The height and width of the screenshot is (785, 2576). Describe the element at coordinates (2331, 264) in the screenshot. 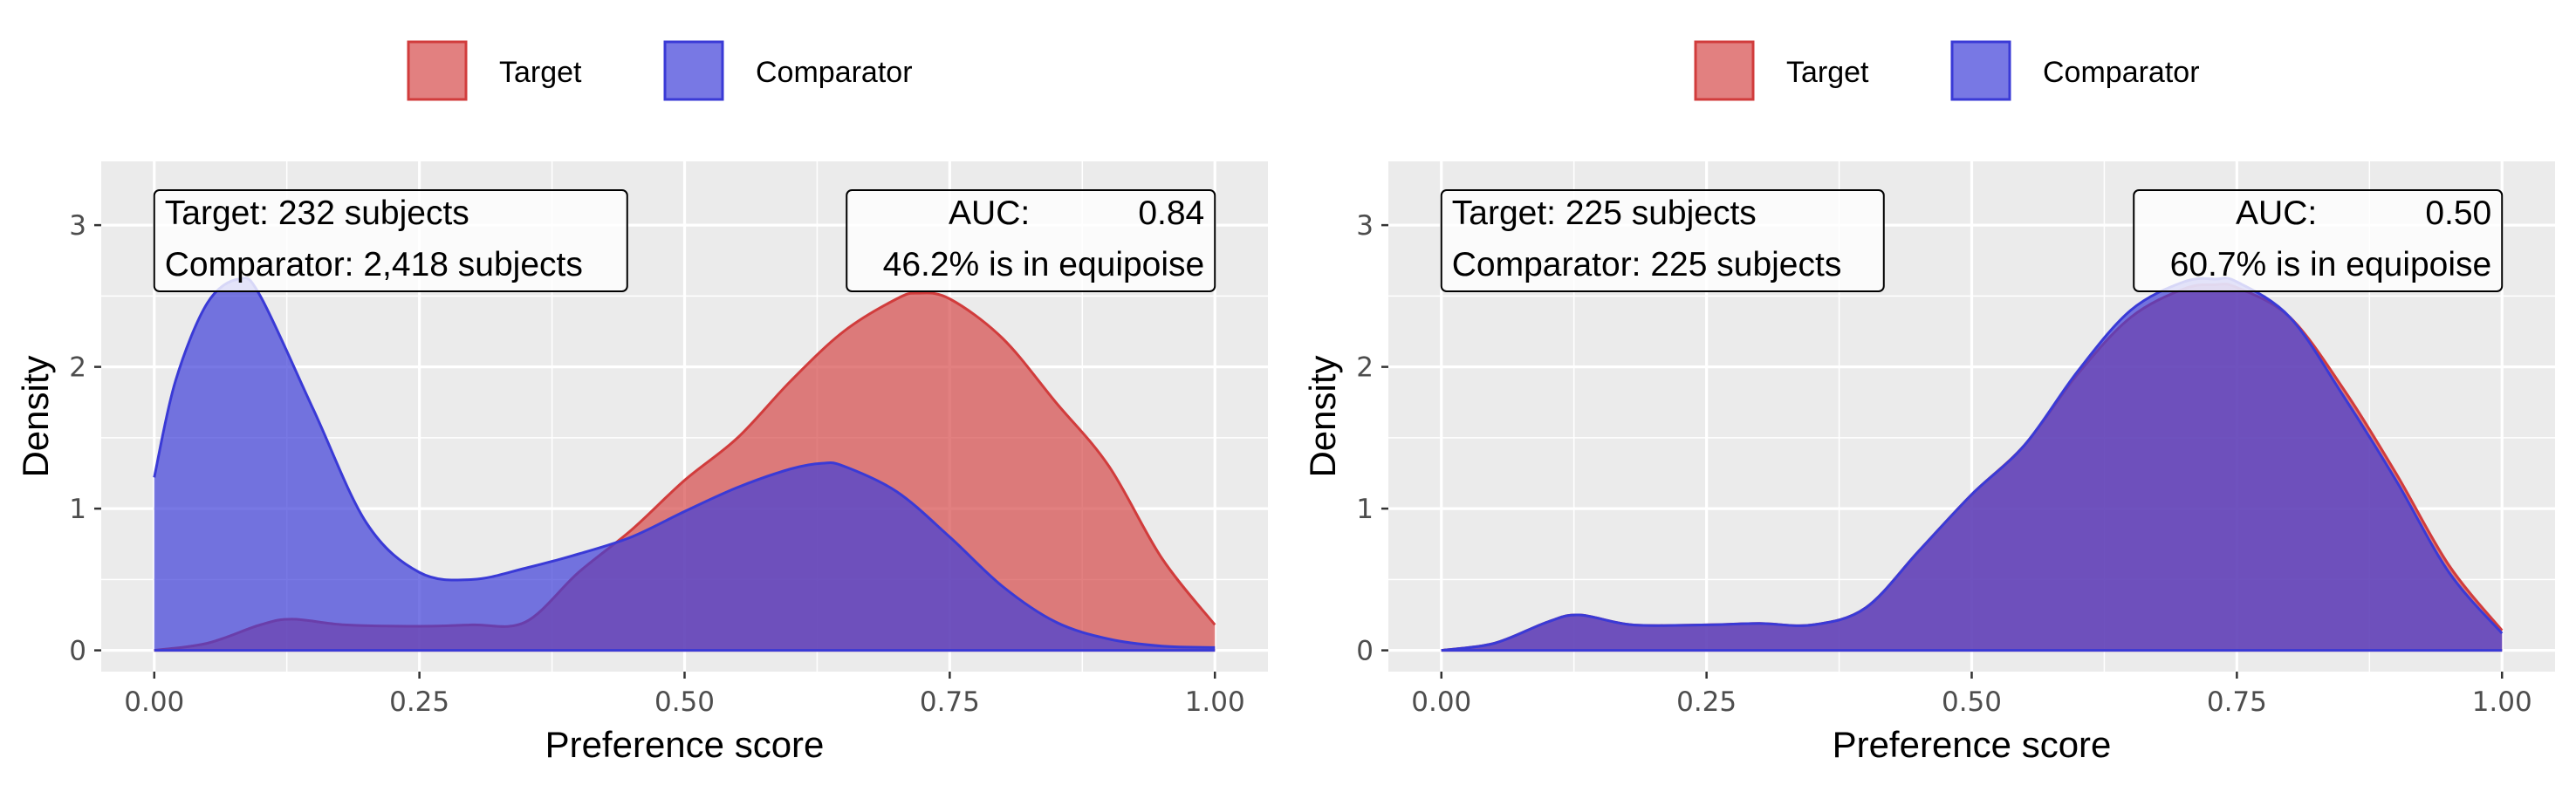

I see `equipoise-text: 60.7% is in equipoise` at that location.